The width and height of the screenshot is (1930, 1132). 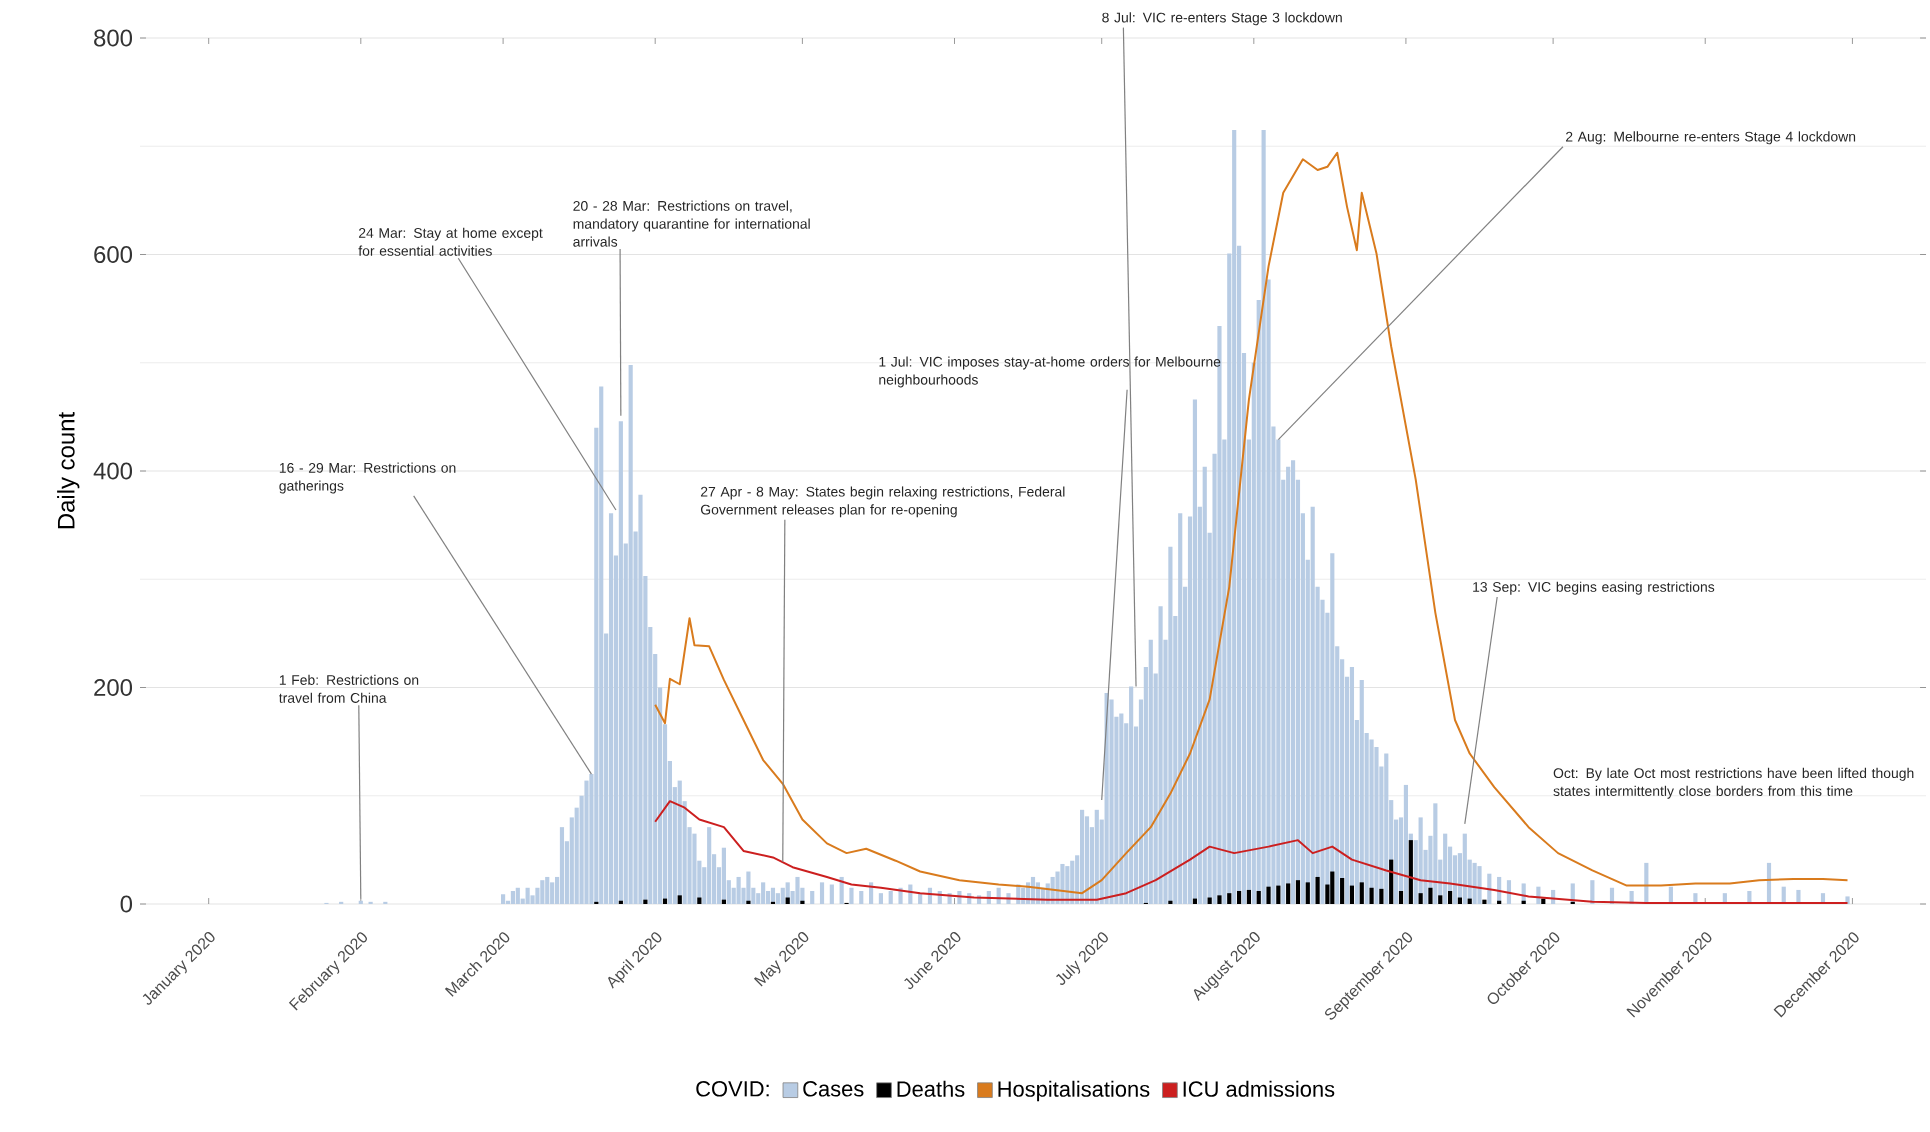 I want to click on y-tick-label: 200, so click(x=113, y=687).